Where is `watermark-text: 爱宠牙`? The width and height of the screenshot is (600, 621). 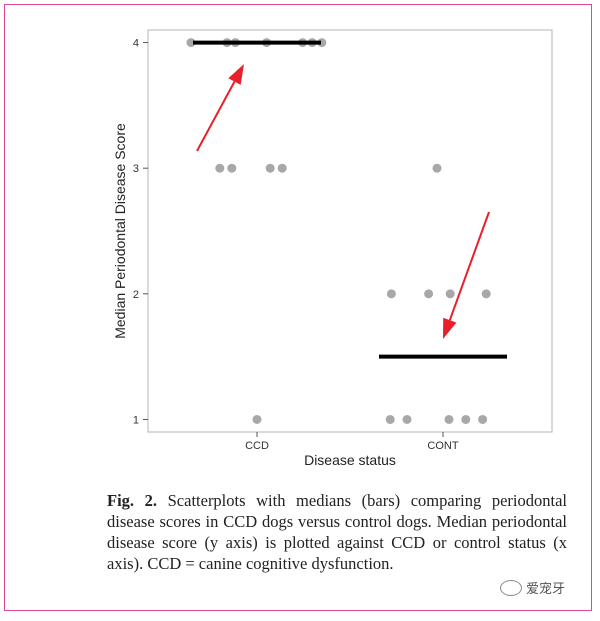 watermark-text: 爱宠牙 is located at coordinates (546, 589).